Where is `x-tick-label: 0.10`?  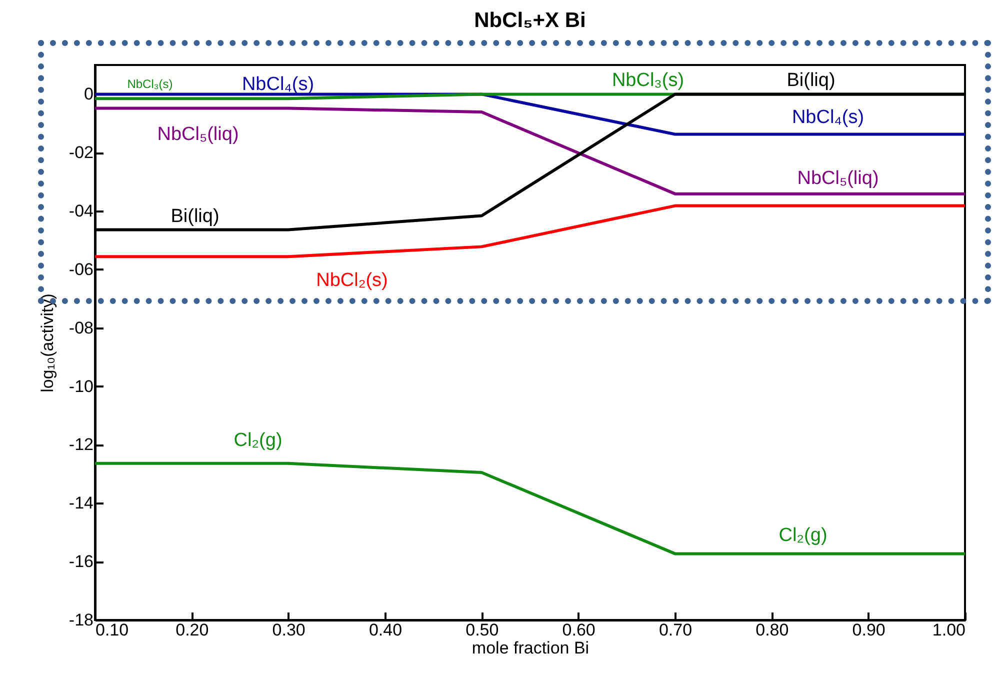 x-tick-label: 0.10 is located at coordinates (112, 630).